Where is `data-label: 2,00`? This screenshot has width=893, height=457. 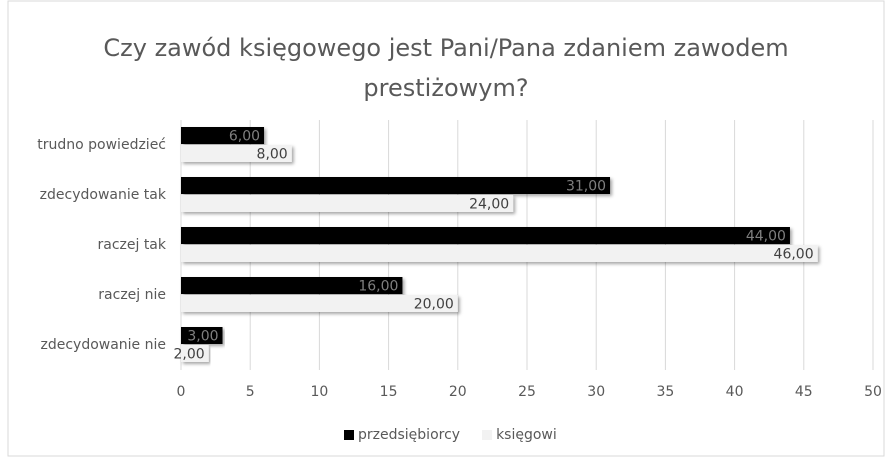 data-label: 2,00 is located at coordinates (189, 355).